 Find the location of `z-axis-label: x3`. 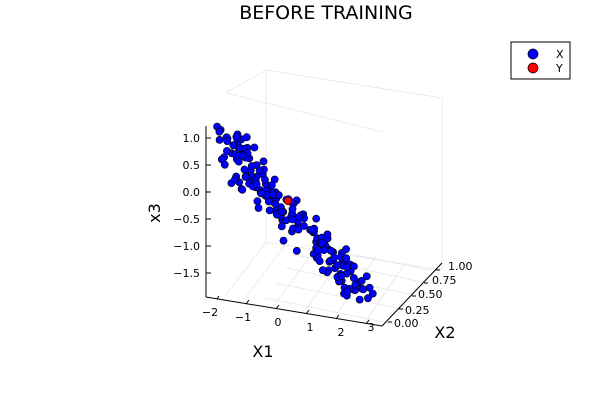

z-axis-label: x3 is located at coordinates (154, 213).